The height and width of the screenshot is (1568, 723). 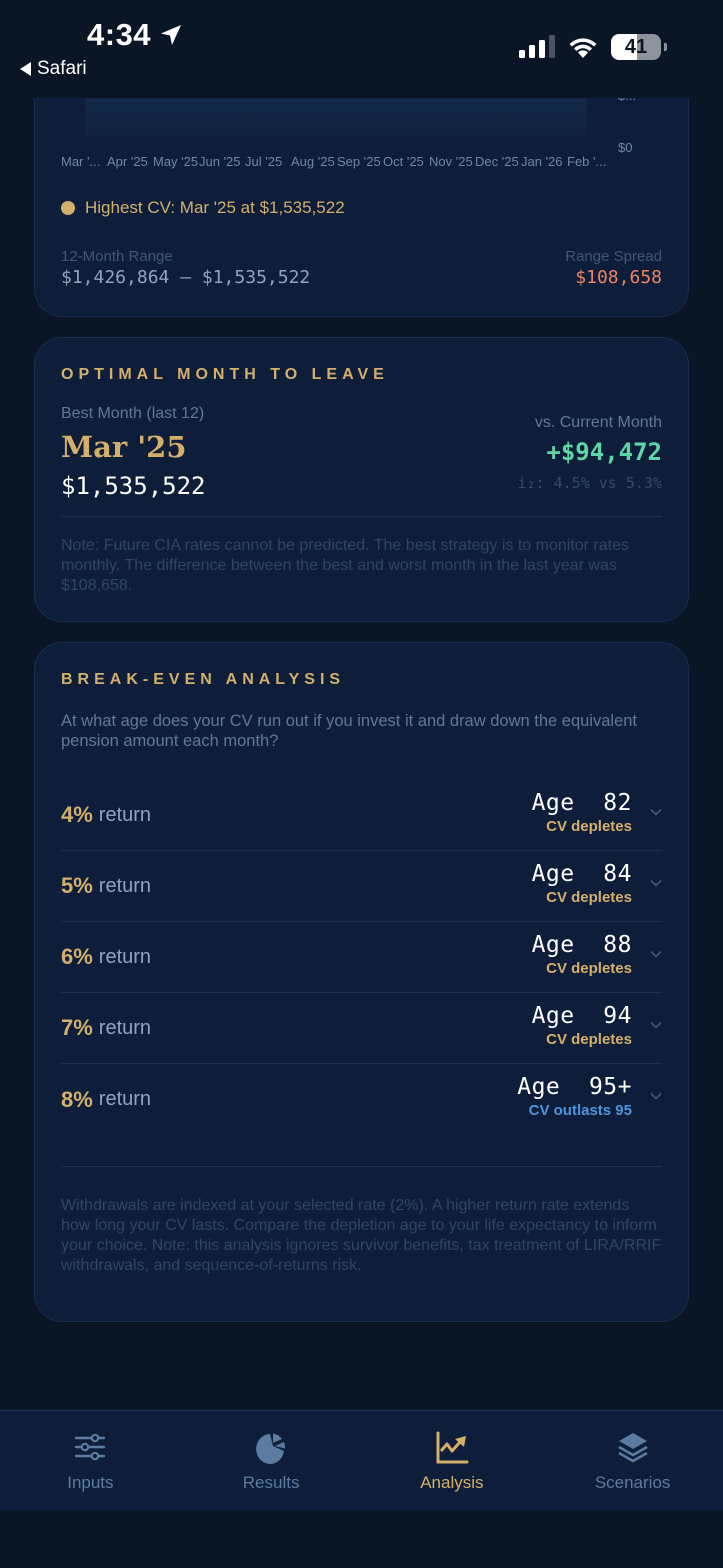 What do you see at coordinates (452, 1482) in the screenshot?
I see `tab-label: Analysis` at bounding box center [452, 1482].